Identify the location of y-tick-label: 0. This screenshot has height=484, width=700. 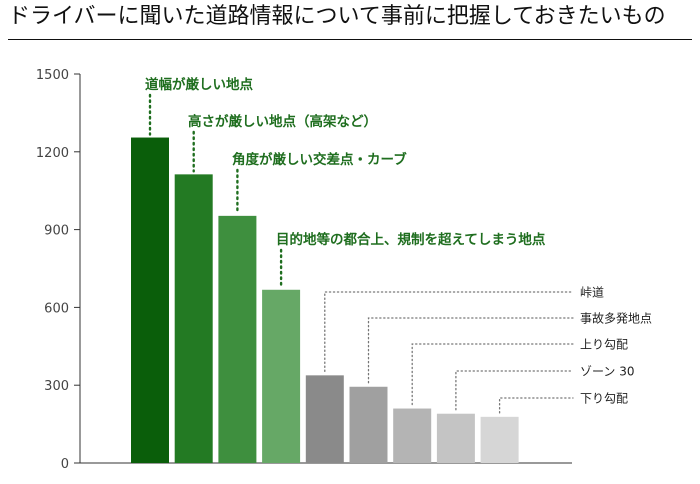
(65, 464).